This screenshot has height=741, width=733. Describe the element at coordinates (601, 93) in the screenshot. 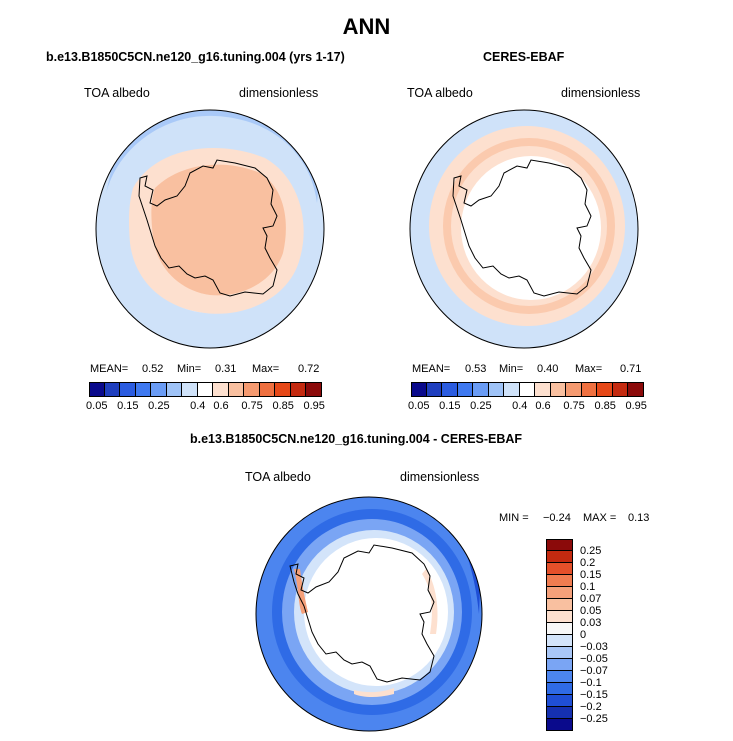

I see `panel2-units-label: dimensionless` at that location.